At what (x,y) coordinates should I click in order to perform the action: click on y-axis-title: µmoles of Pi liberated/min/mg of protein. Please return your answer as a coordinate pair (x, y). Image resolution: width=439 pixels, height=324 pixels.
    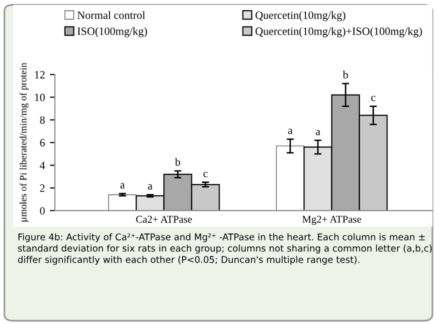
    Looking at the image, I should click on (24, 142).